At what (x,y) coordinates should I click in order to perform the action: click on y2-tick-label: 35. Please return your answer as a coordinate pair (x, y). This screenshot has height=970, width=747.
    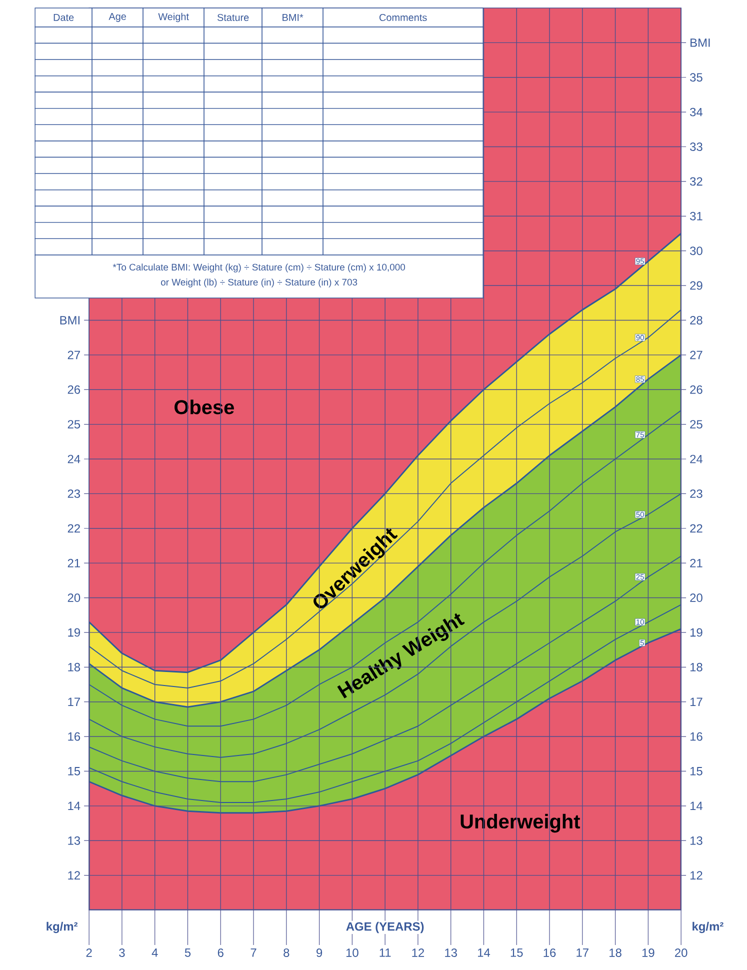
    Looking at the image, I should click on (696, 77).